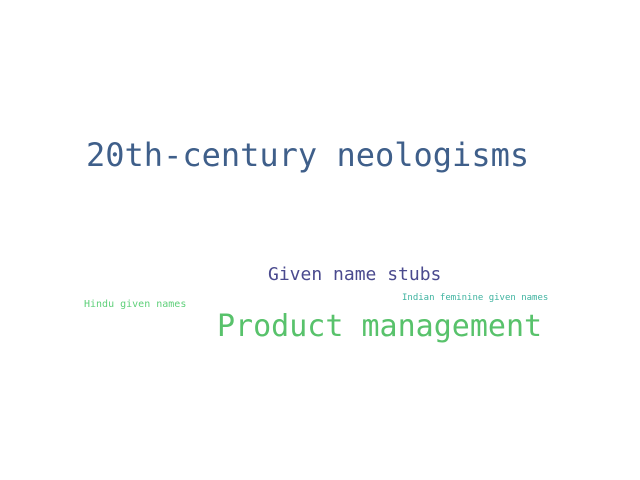 This screenshot has height=480, width=640. Describe the element at coordinates (475, 298) in the screenshot. I see `word-cloud-term: Indian feminine given names` at that location.